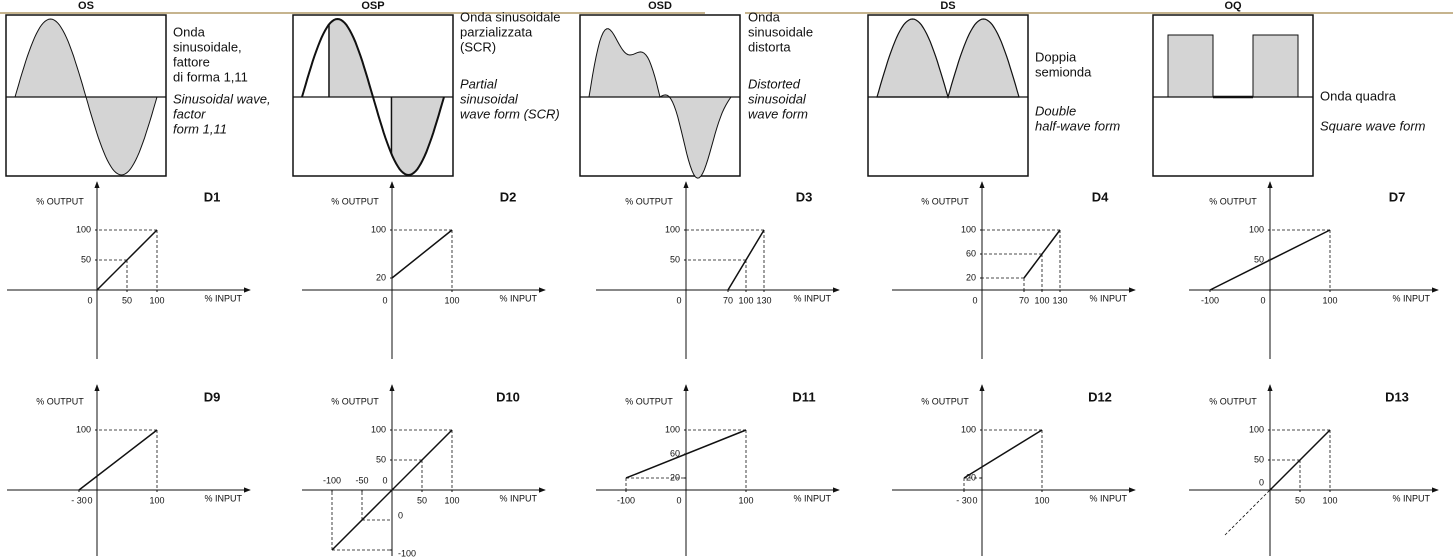  What do you see at coordinates (1100, 396) in the screenshot?
I see `graph-title: D12` at bounding box center [1100, 396].